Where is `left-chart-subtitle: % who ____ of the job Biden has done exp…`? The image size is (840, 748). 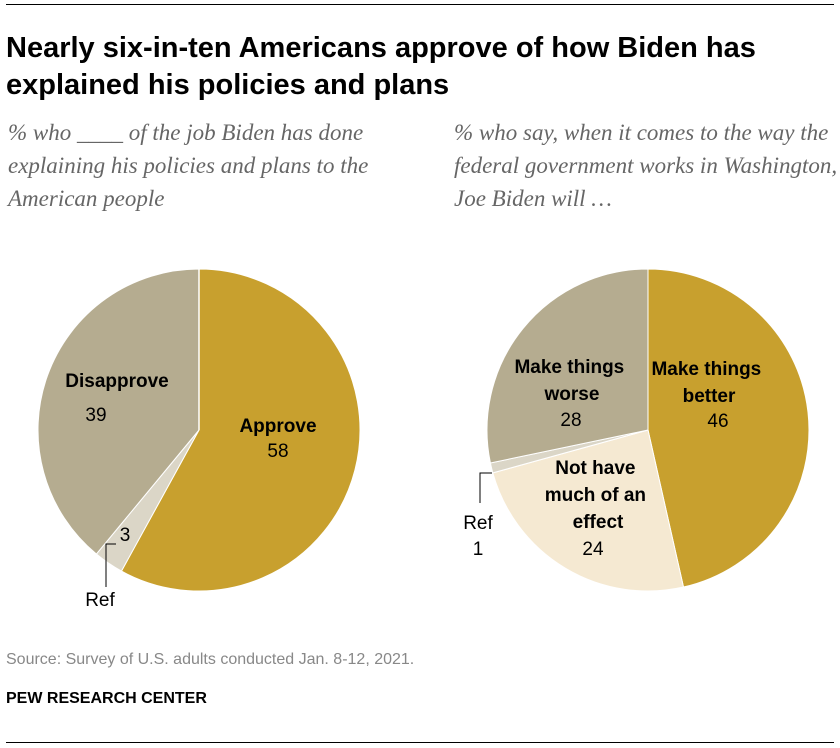 left-chart-subtitle: % who ____ of the job Biden has done exp… is located at coordinates (188, 165).